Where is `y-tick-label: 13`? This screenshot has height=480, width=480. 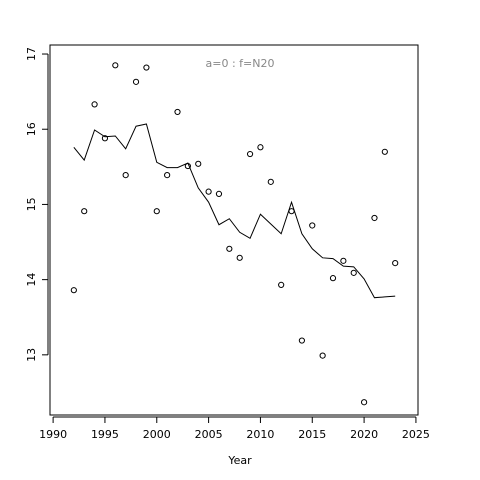
y-tick-label: 13 is located at coordinates (31, 355).